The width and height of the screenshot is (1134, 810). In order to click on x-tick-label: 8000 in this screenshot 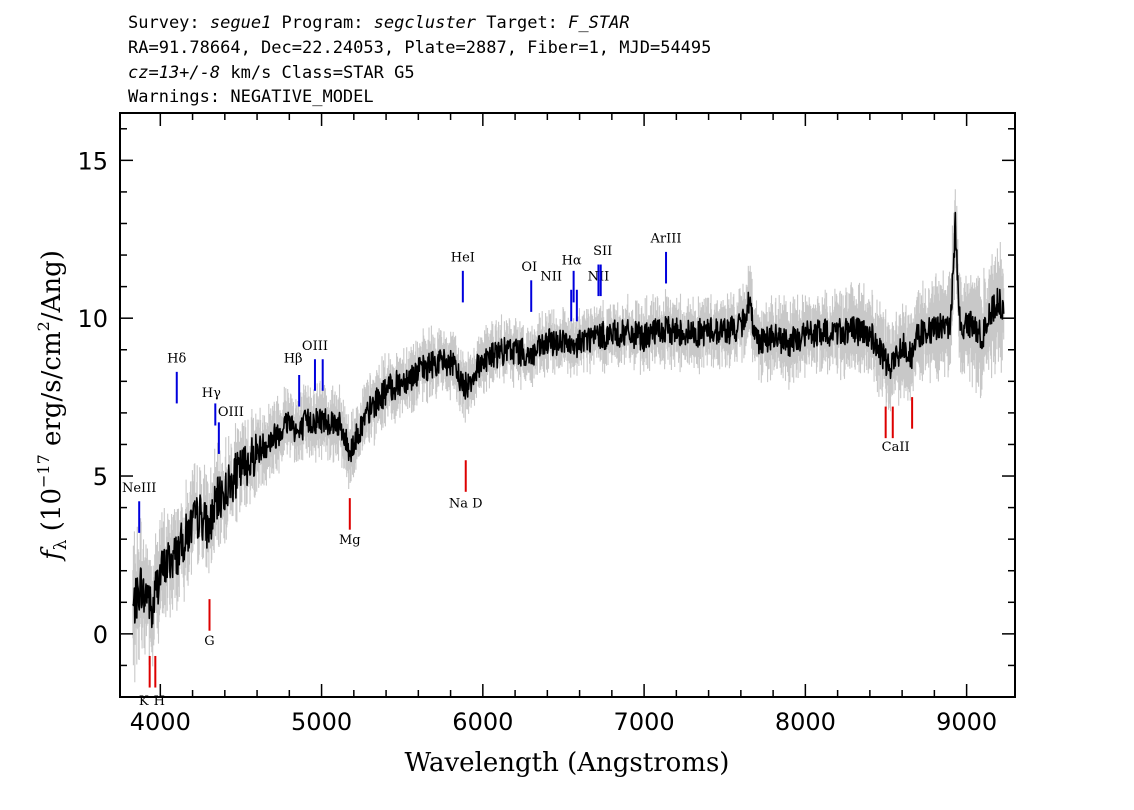, I will do `click(805, 722)`.